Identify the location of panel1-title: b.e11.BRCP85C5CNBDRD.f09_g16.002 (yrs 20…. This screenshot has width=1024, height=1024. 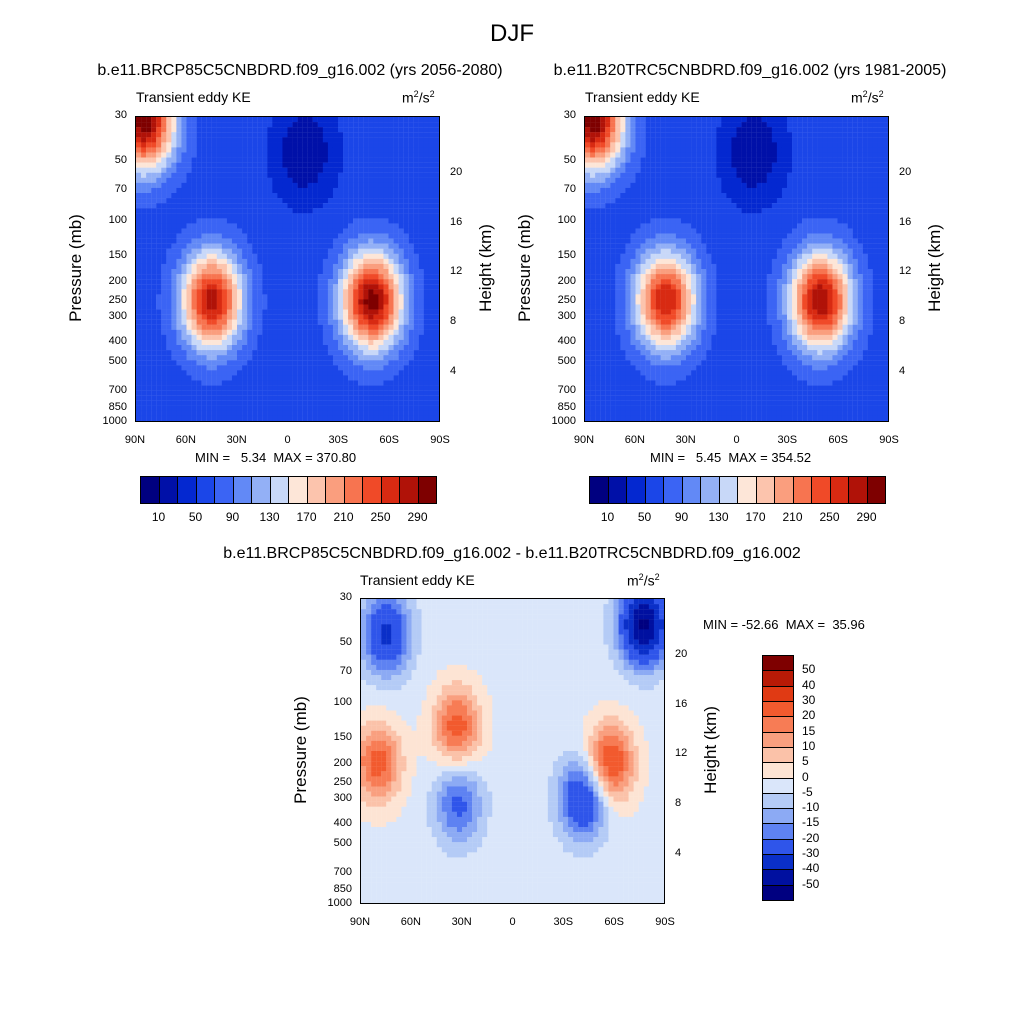
(300, 70).